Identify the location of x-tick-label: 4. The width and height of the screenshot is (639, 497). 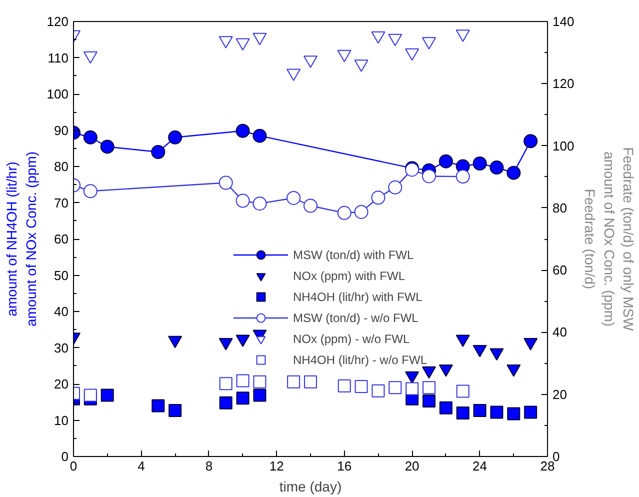
(141, 466).